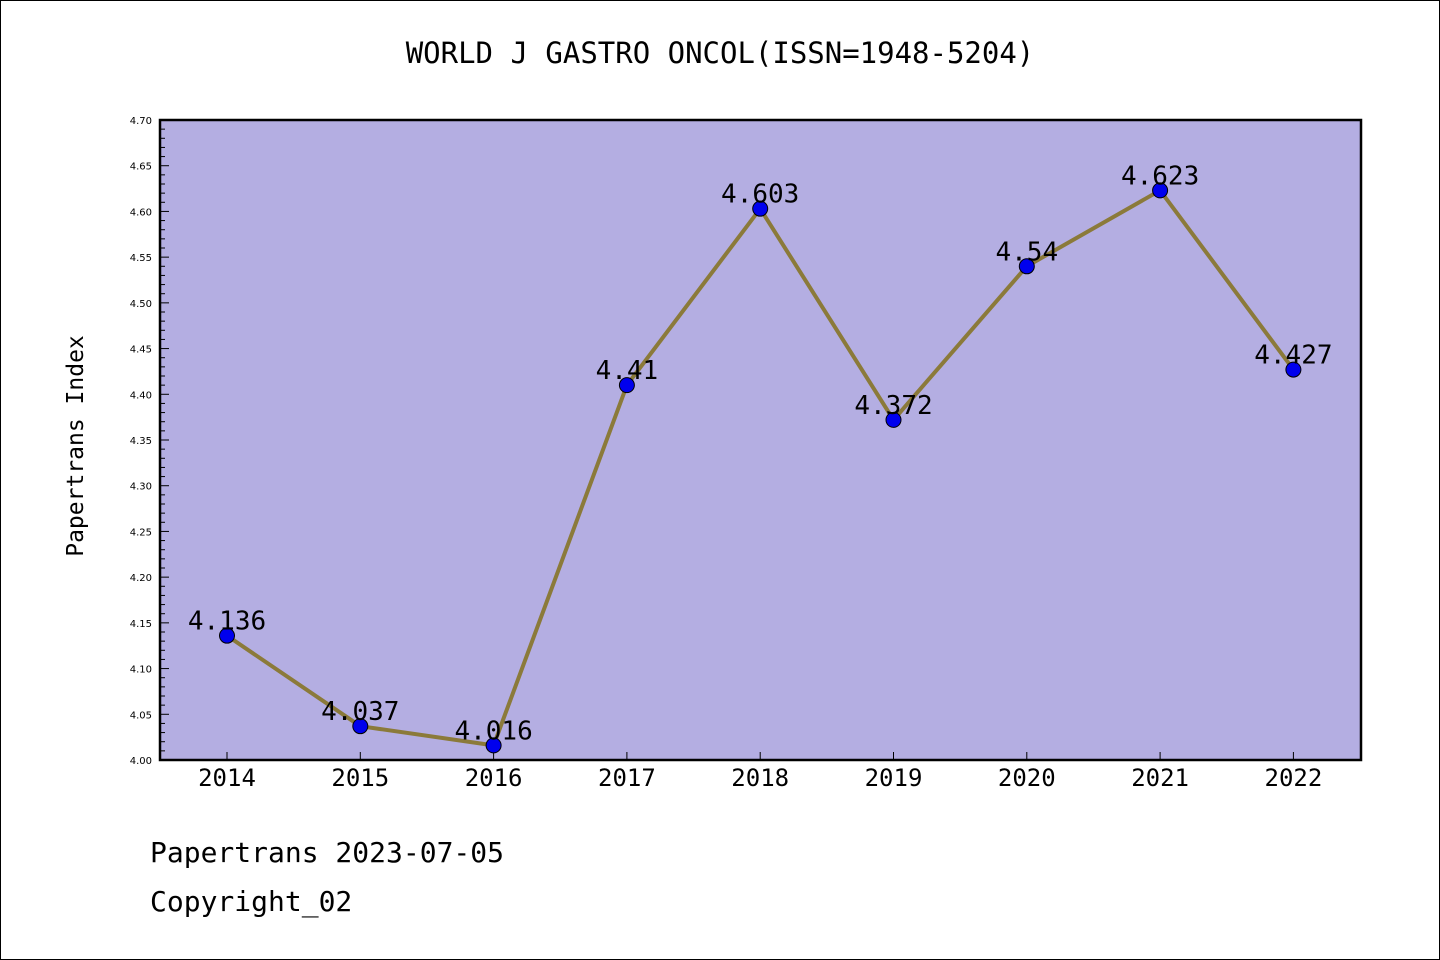  What do you see at coordinates (1293, 356) in the screenshot?
I see `data-label: 4.427` at bounding box center [1293, 356].